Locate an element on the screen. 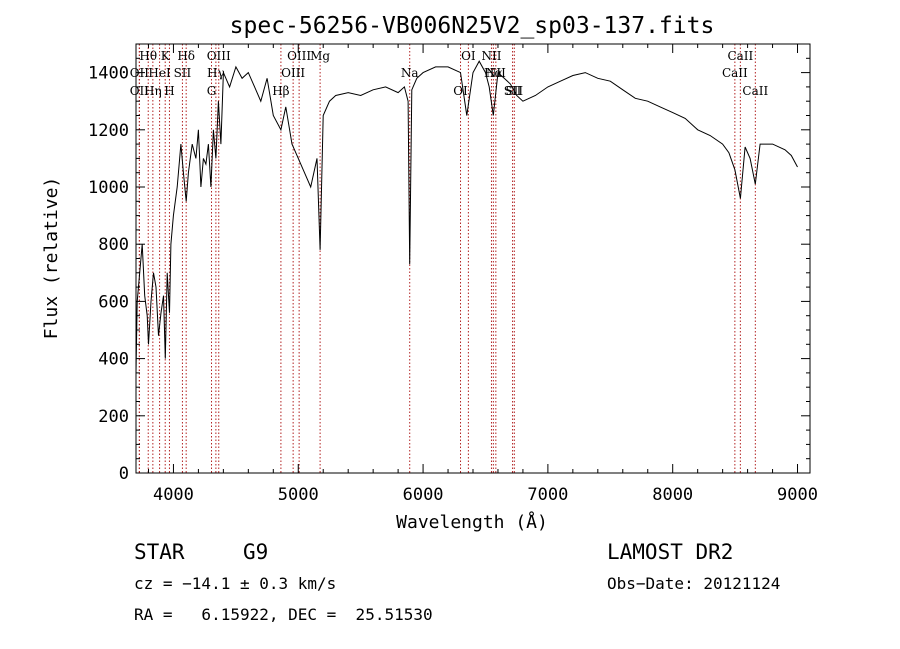 The height and width of the screenshot is (649, 900). y-tick-label: 200 is located at coordinates (113, 417).